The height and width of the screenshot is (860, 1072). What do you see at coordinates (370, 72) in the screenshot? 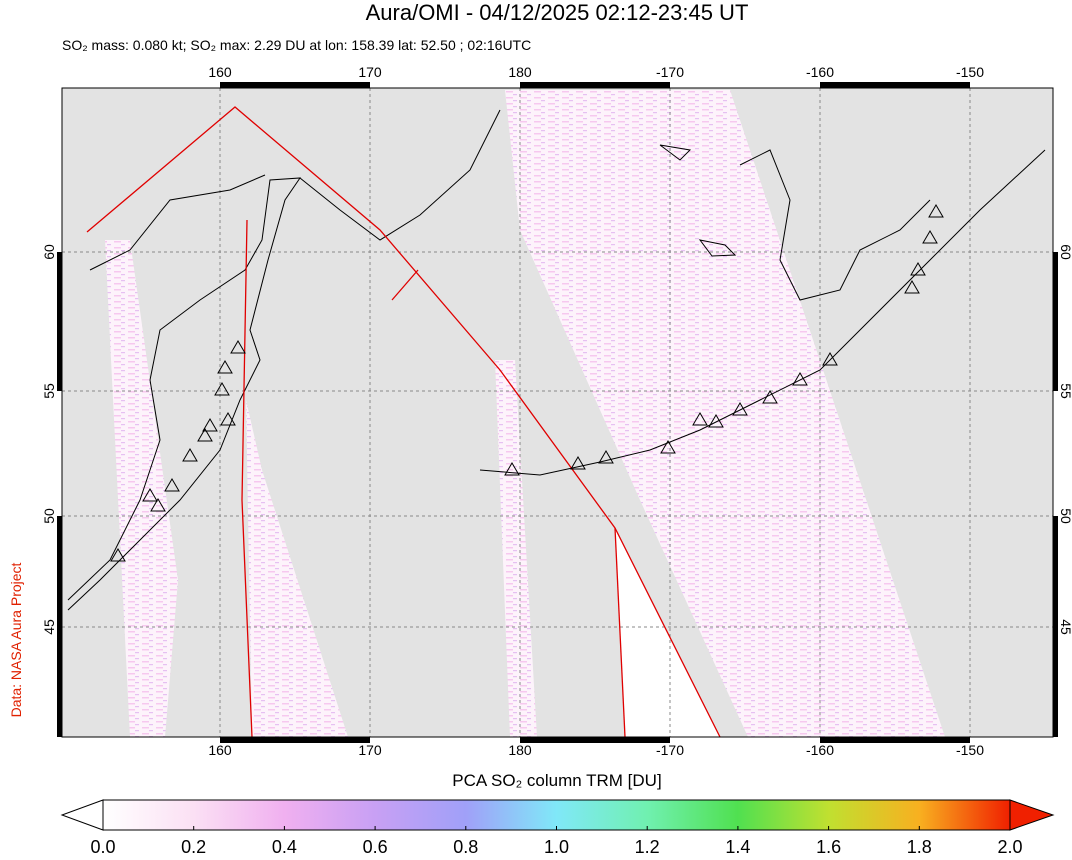
I see `lon-label-top: 170` at bounding box center [370, 72].